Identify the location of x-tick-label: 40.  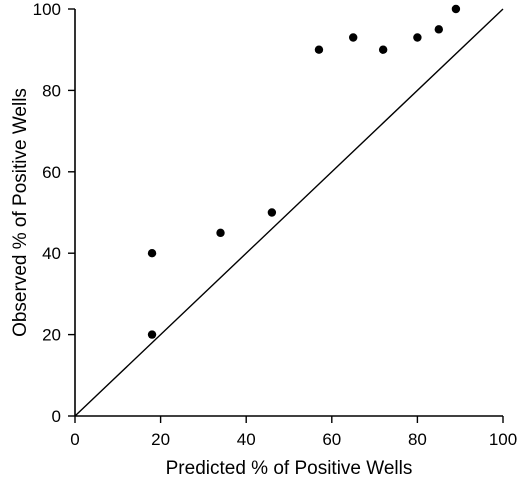
(246, 439).